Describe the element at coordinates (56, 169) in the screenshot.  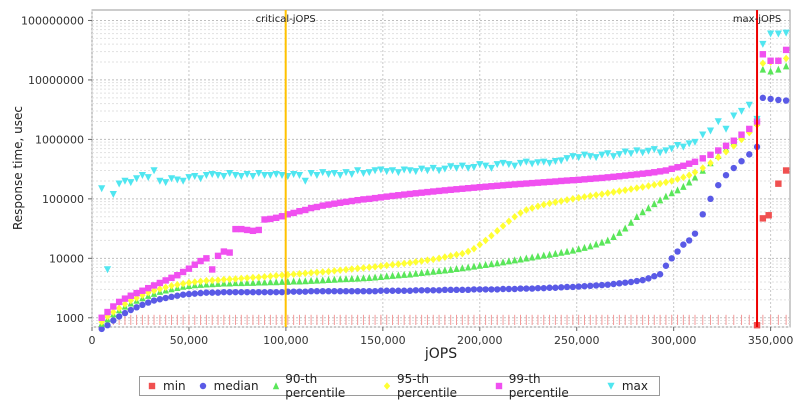
I see `y-ticks: 1000 10000 100000 1000000 10000000 100000000` at that location.